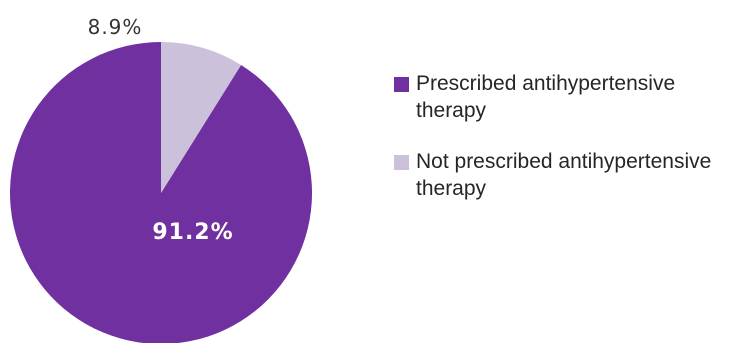 This screenshot has width=751, height=343. I want to click on legend-item-not-prescribed: Not prescribed antihypertensive therapy, so click(569, 175).